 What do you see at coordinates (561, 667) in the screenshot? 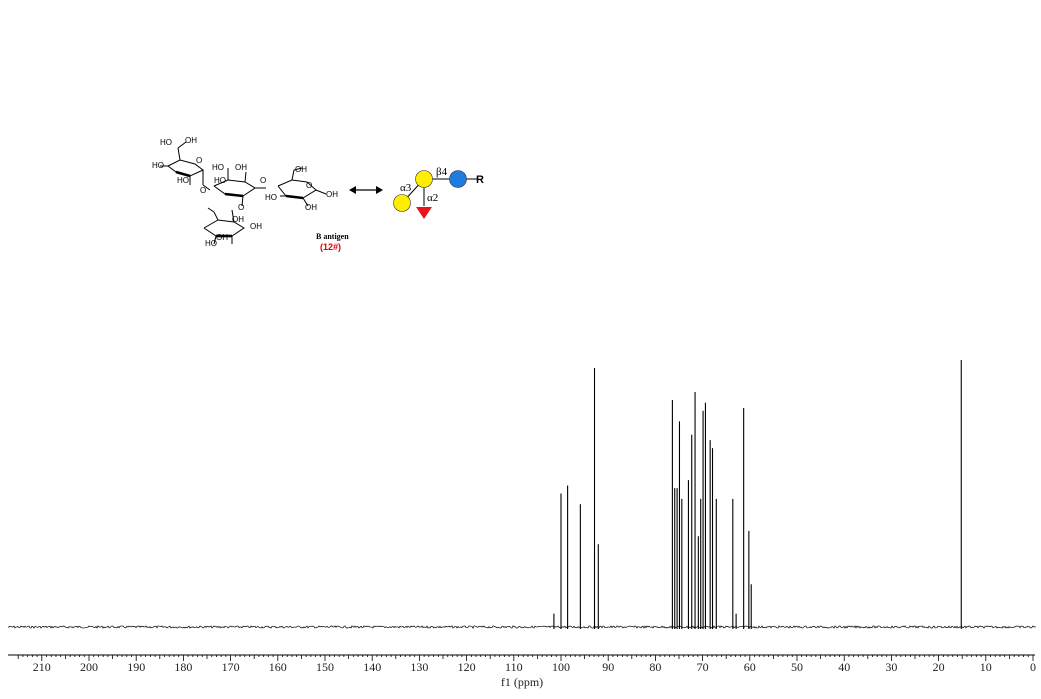
I see `tick-label-100: 100` at bounding box center [561, 667].